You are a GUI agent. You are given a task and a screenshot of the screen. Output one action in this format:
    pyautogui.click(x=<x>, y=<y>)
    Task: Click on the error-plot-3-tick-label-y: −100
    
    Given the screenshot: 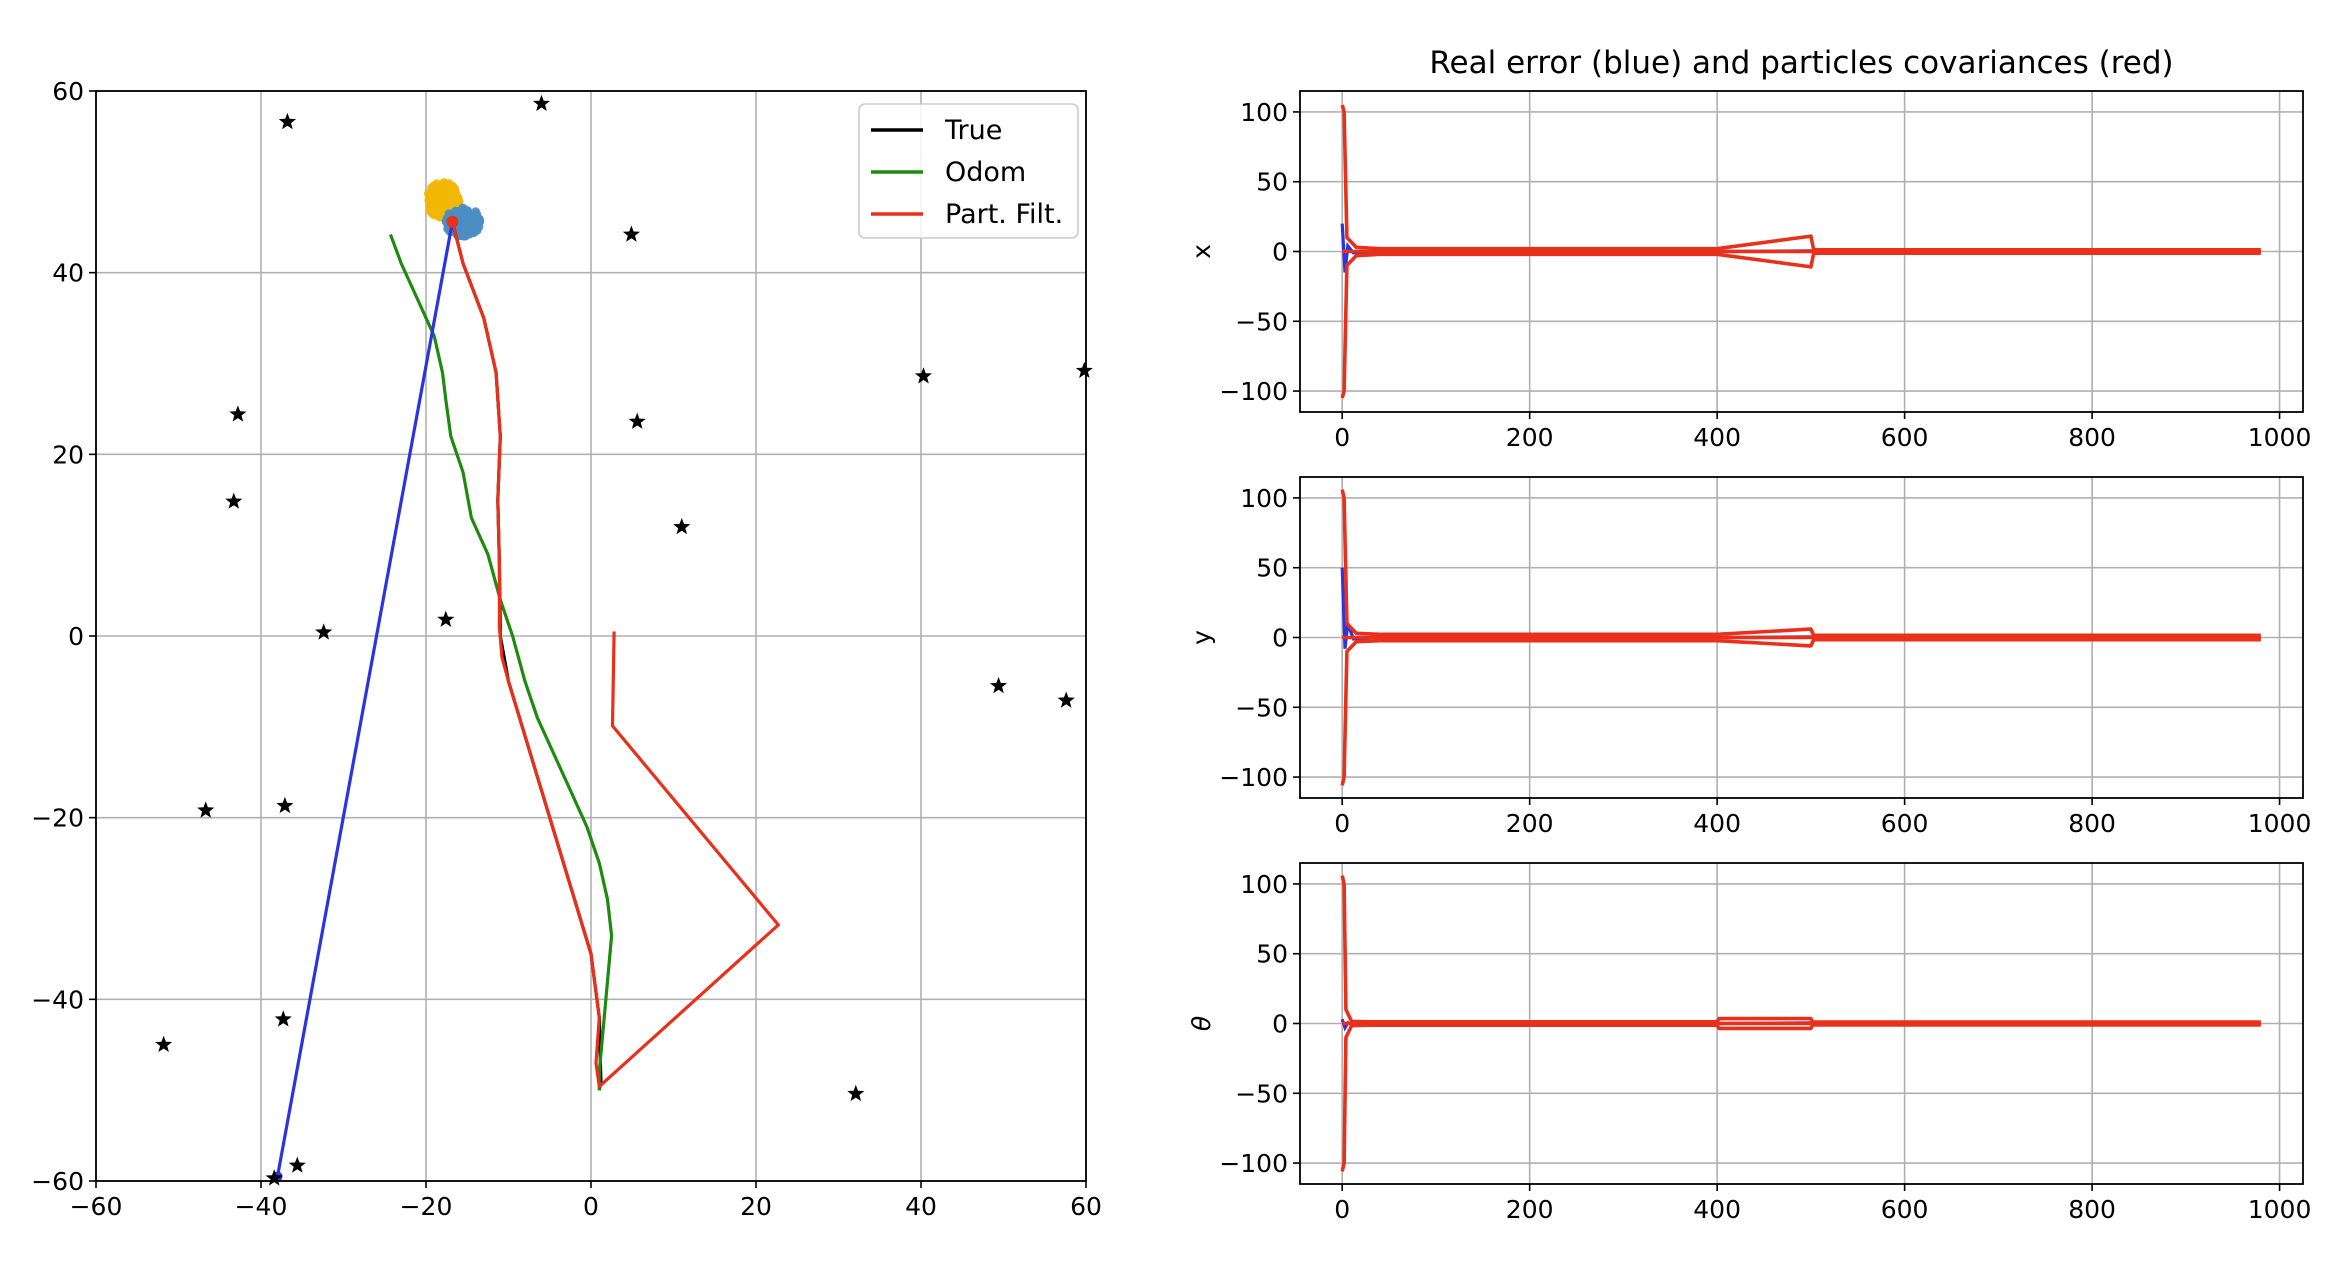 What is the action you would take?
    pyautogui.click(x=1253, y=1163)
    